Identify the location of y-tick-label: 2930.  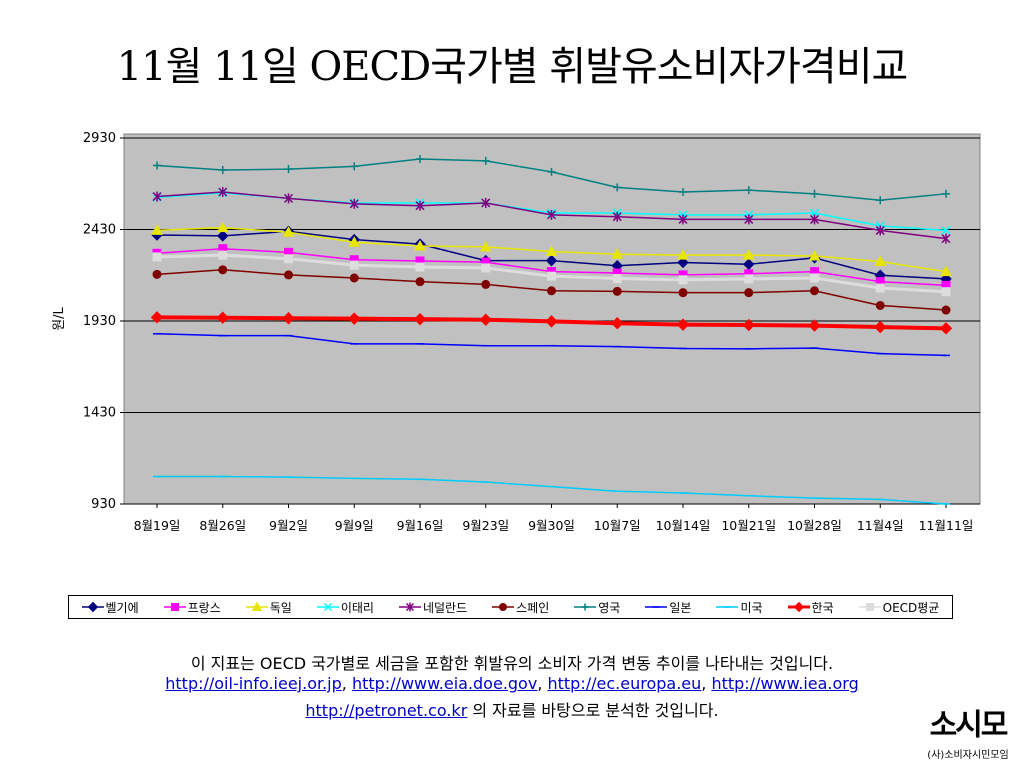
(99, 138).